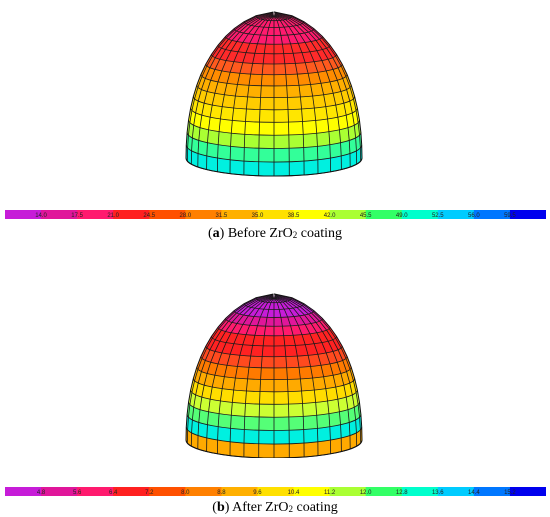  What do you see at coordinates (402, 493) in the screenshot?
I see `colorbar-tick-label: 12.8` at bounding box center [402, 493].